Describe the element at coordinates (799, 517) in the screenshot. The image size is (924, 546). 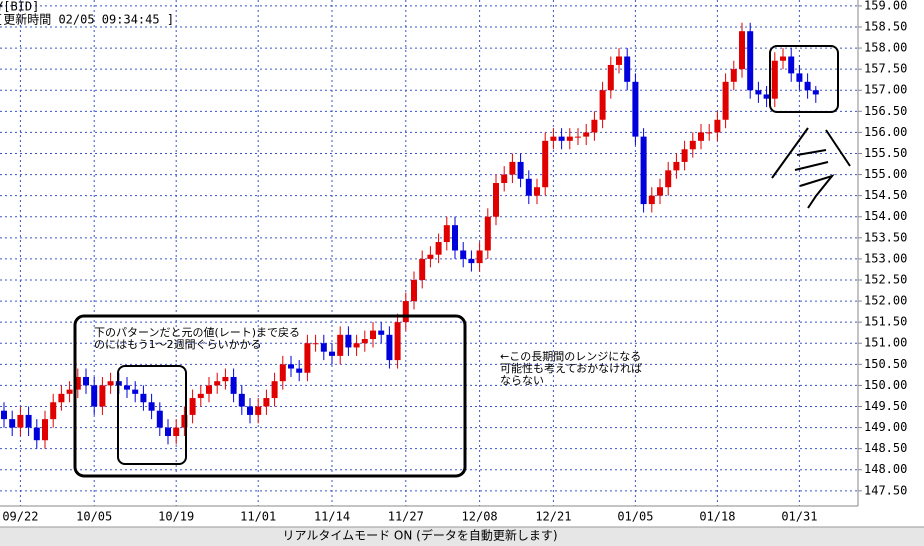
I see `x-tick-label: 01/31` at that location.